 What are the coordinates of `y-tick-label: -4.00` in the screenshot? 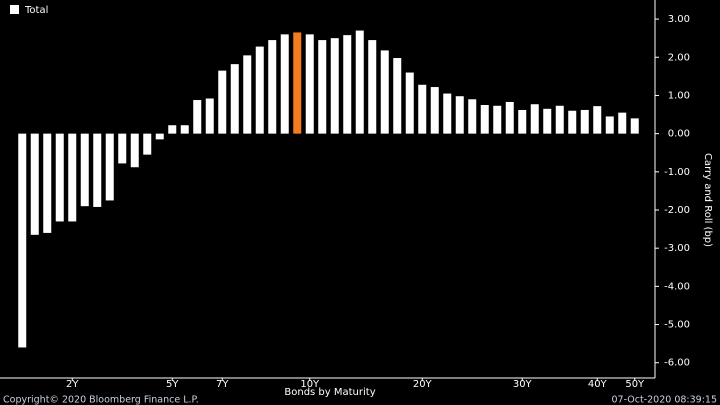 It's located at (677, 286).